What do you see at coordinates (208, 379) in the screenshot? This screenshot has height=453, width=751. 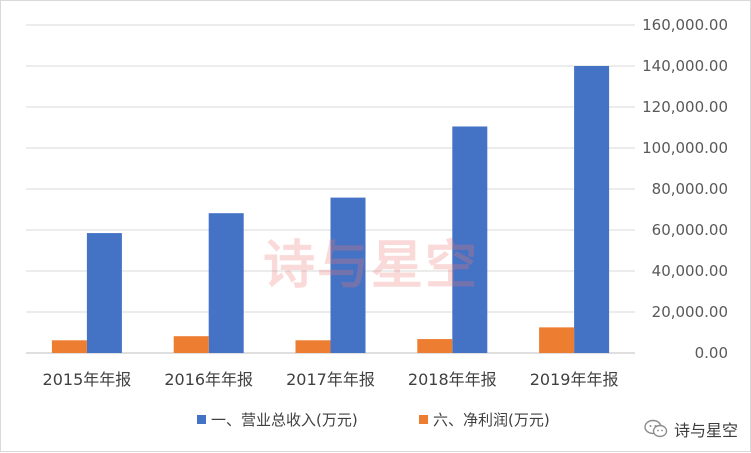 I see `x-category-label: 2016年年报` at bounding box center [208, 379].